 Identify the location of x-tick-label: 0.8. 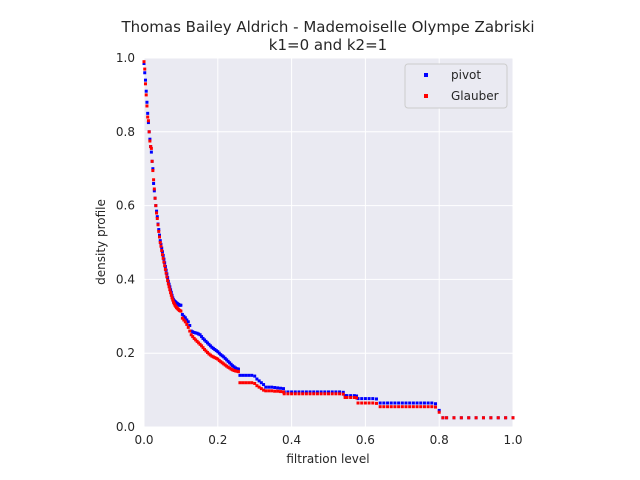
(439, 440).